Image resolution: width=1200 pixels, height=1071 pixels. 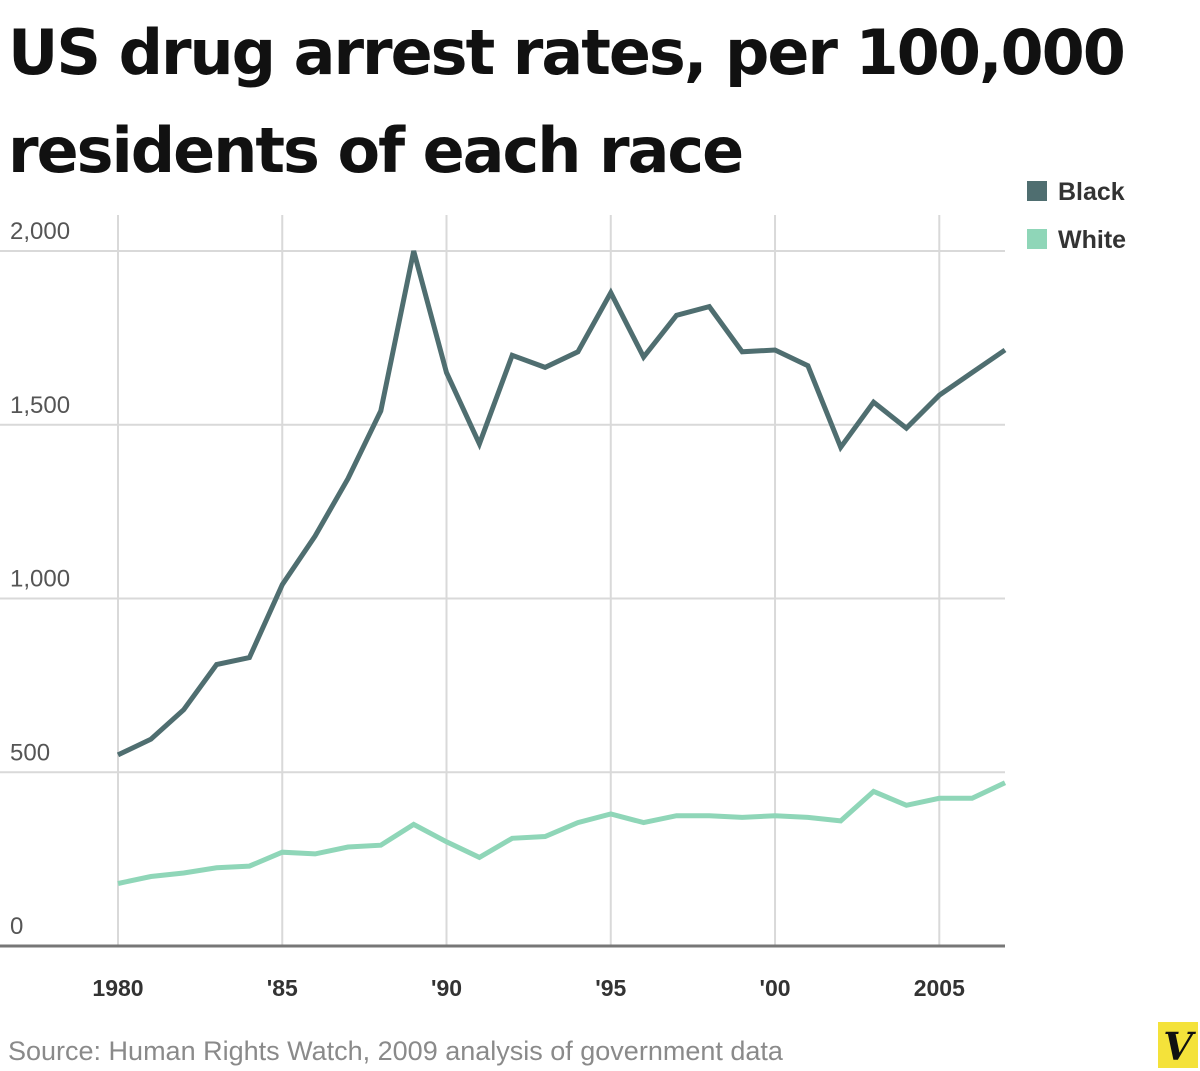 I want to click on x-tick-label: 2005, so click(x=939, y=988).